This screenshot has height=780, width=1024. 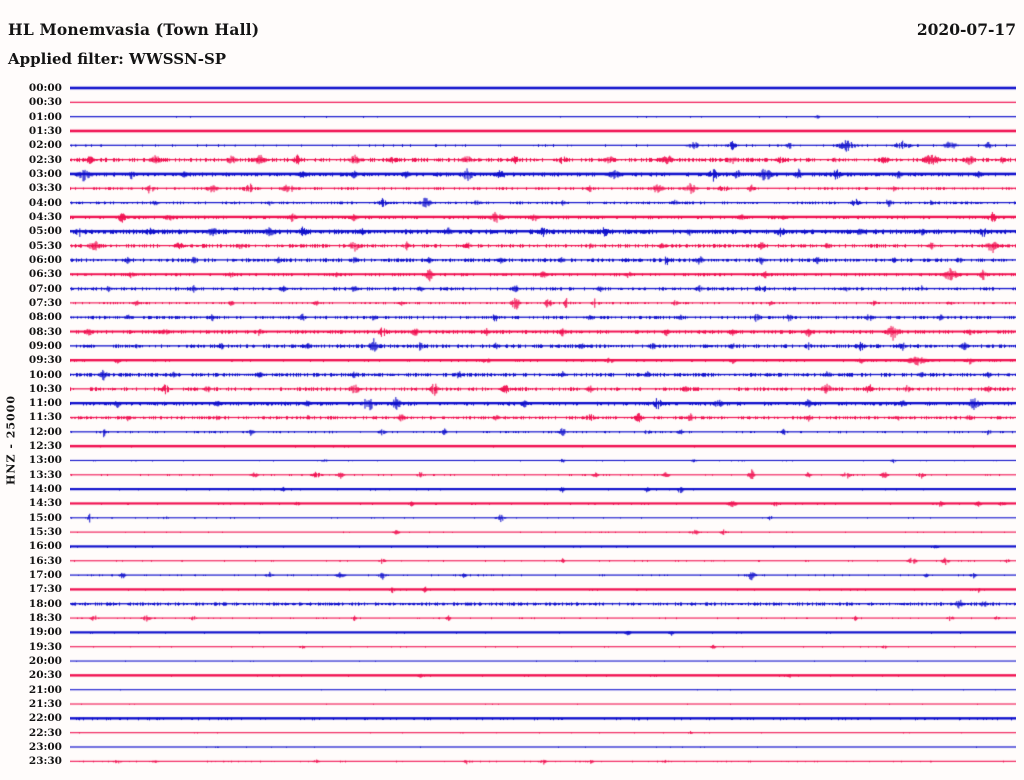 What do you see at coordinates (45, 661) in the screenshot?
I see `time-label: 20:00` at bounding box center [45, 661].